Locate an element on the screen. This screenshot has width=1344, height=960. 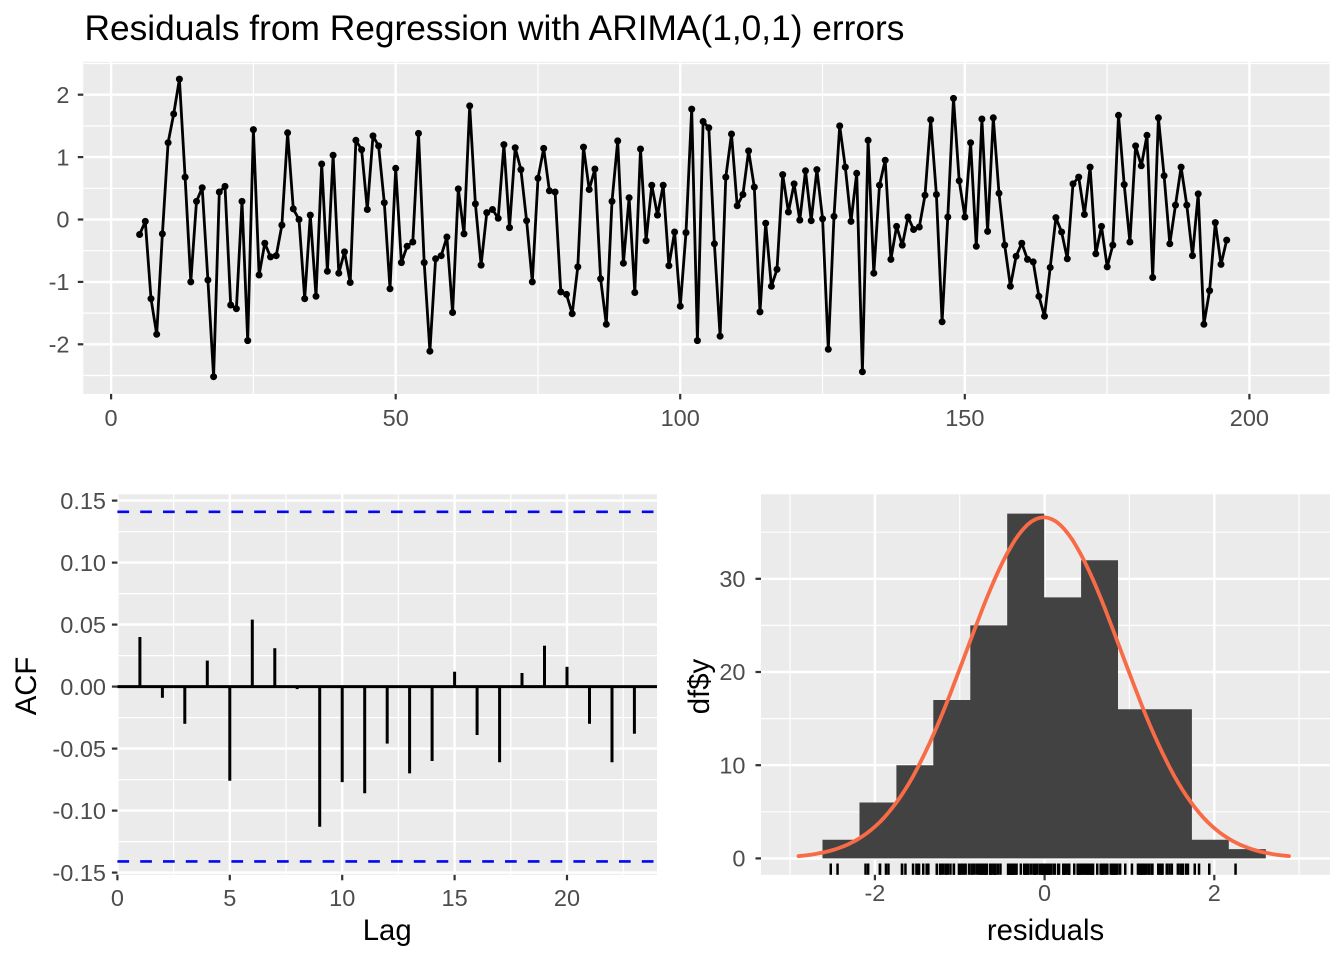
svg-text: -0.10 is located at coordinates (79, 811).